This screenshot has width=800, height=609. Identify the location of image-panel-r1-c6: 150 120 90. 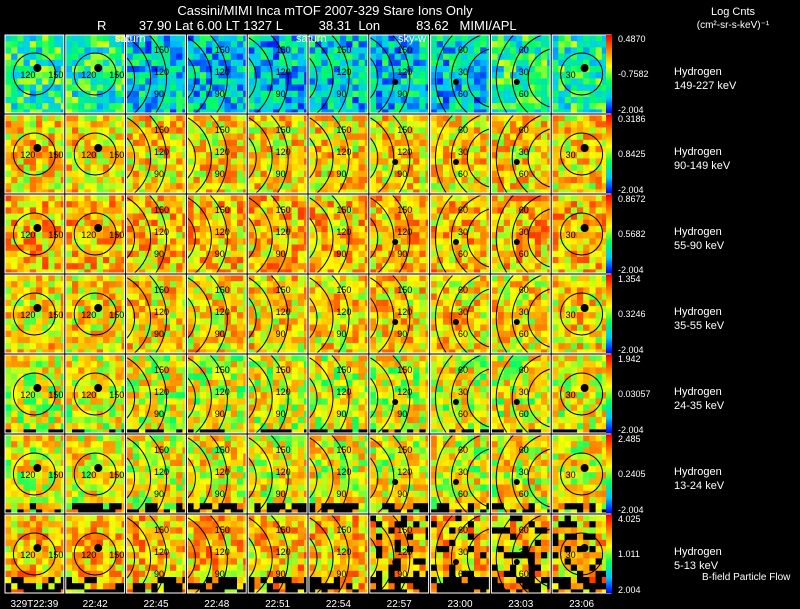
(399, 154).